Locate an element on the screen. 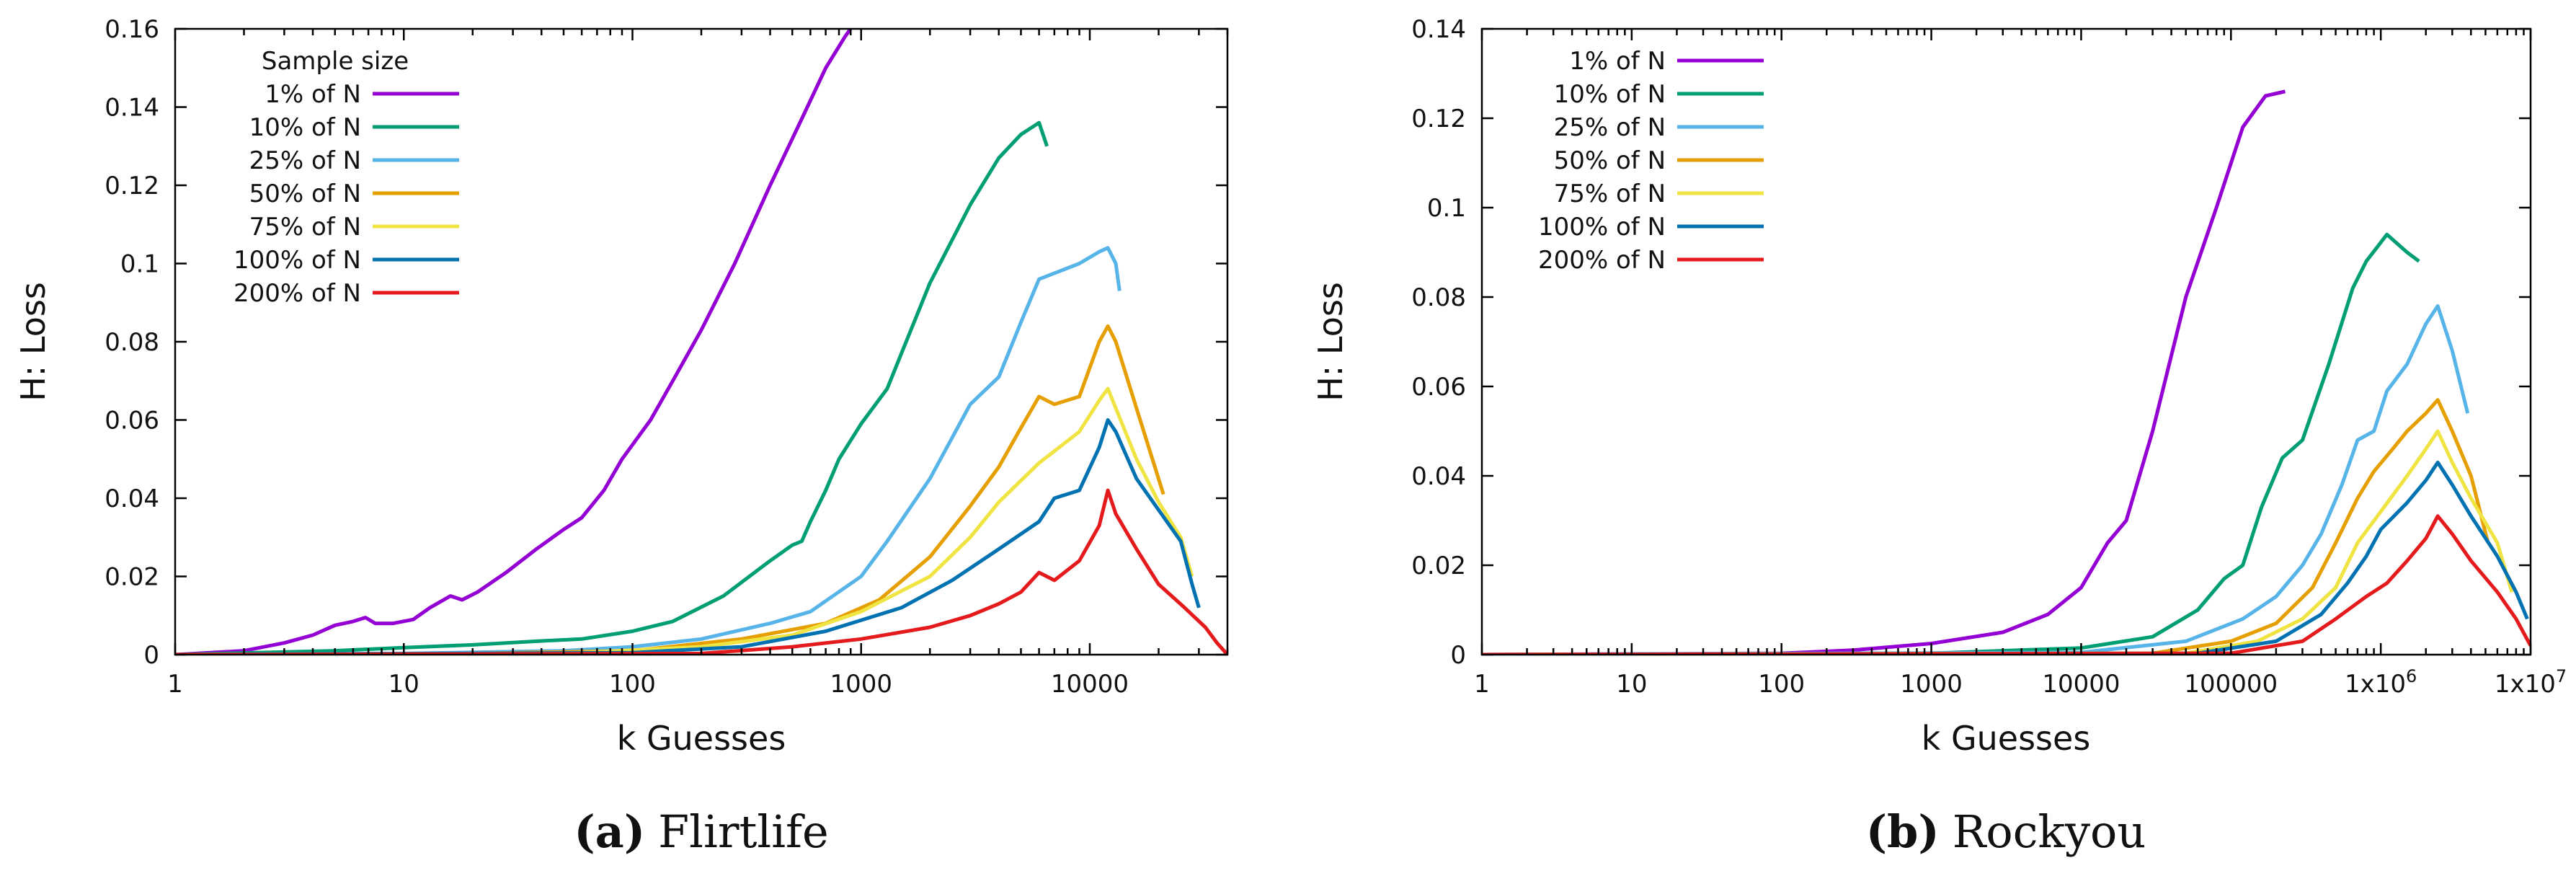  y-tick-label: 0.16 is located at coordinates (132, 30).